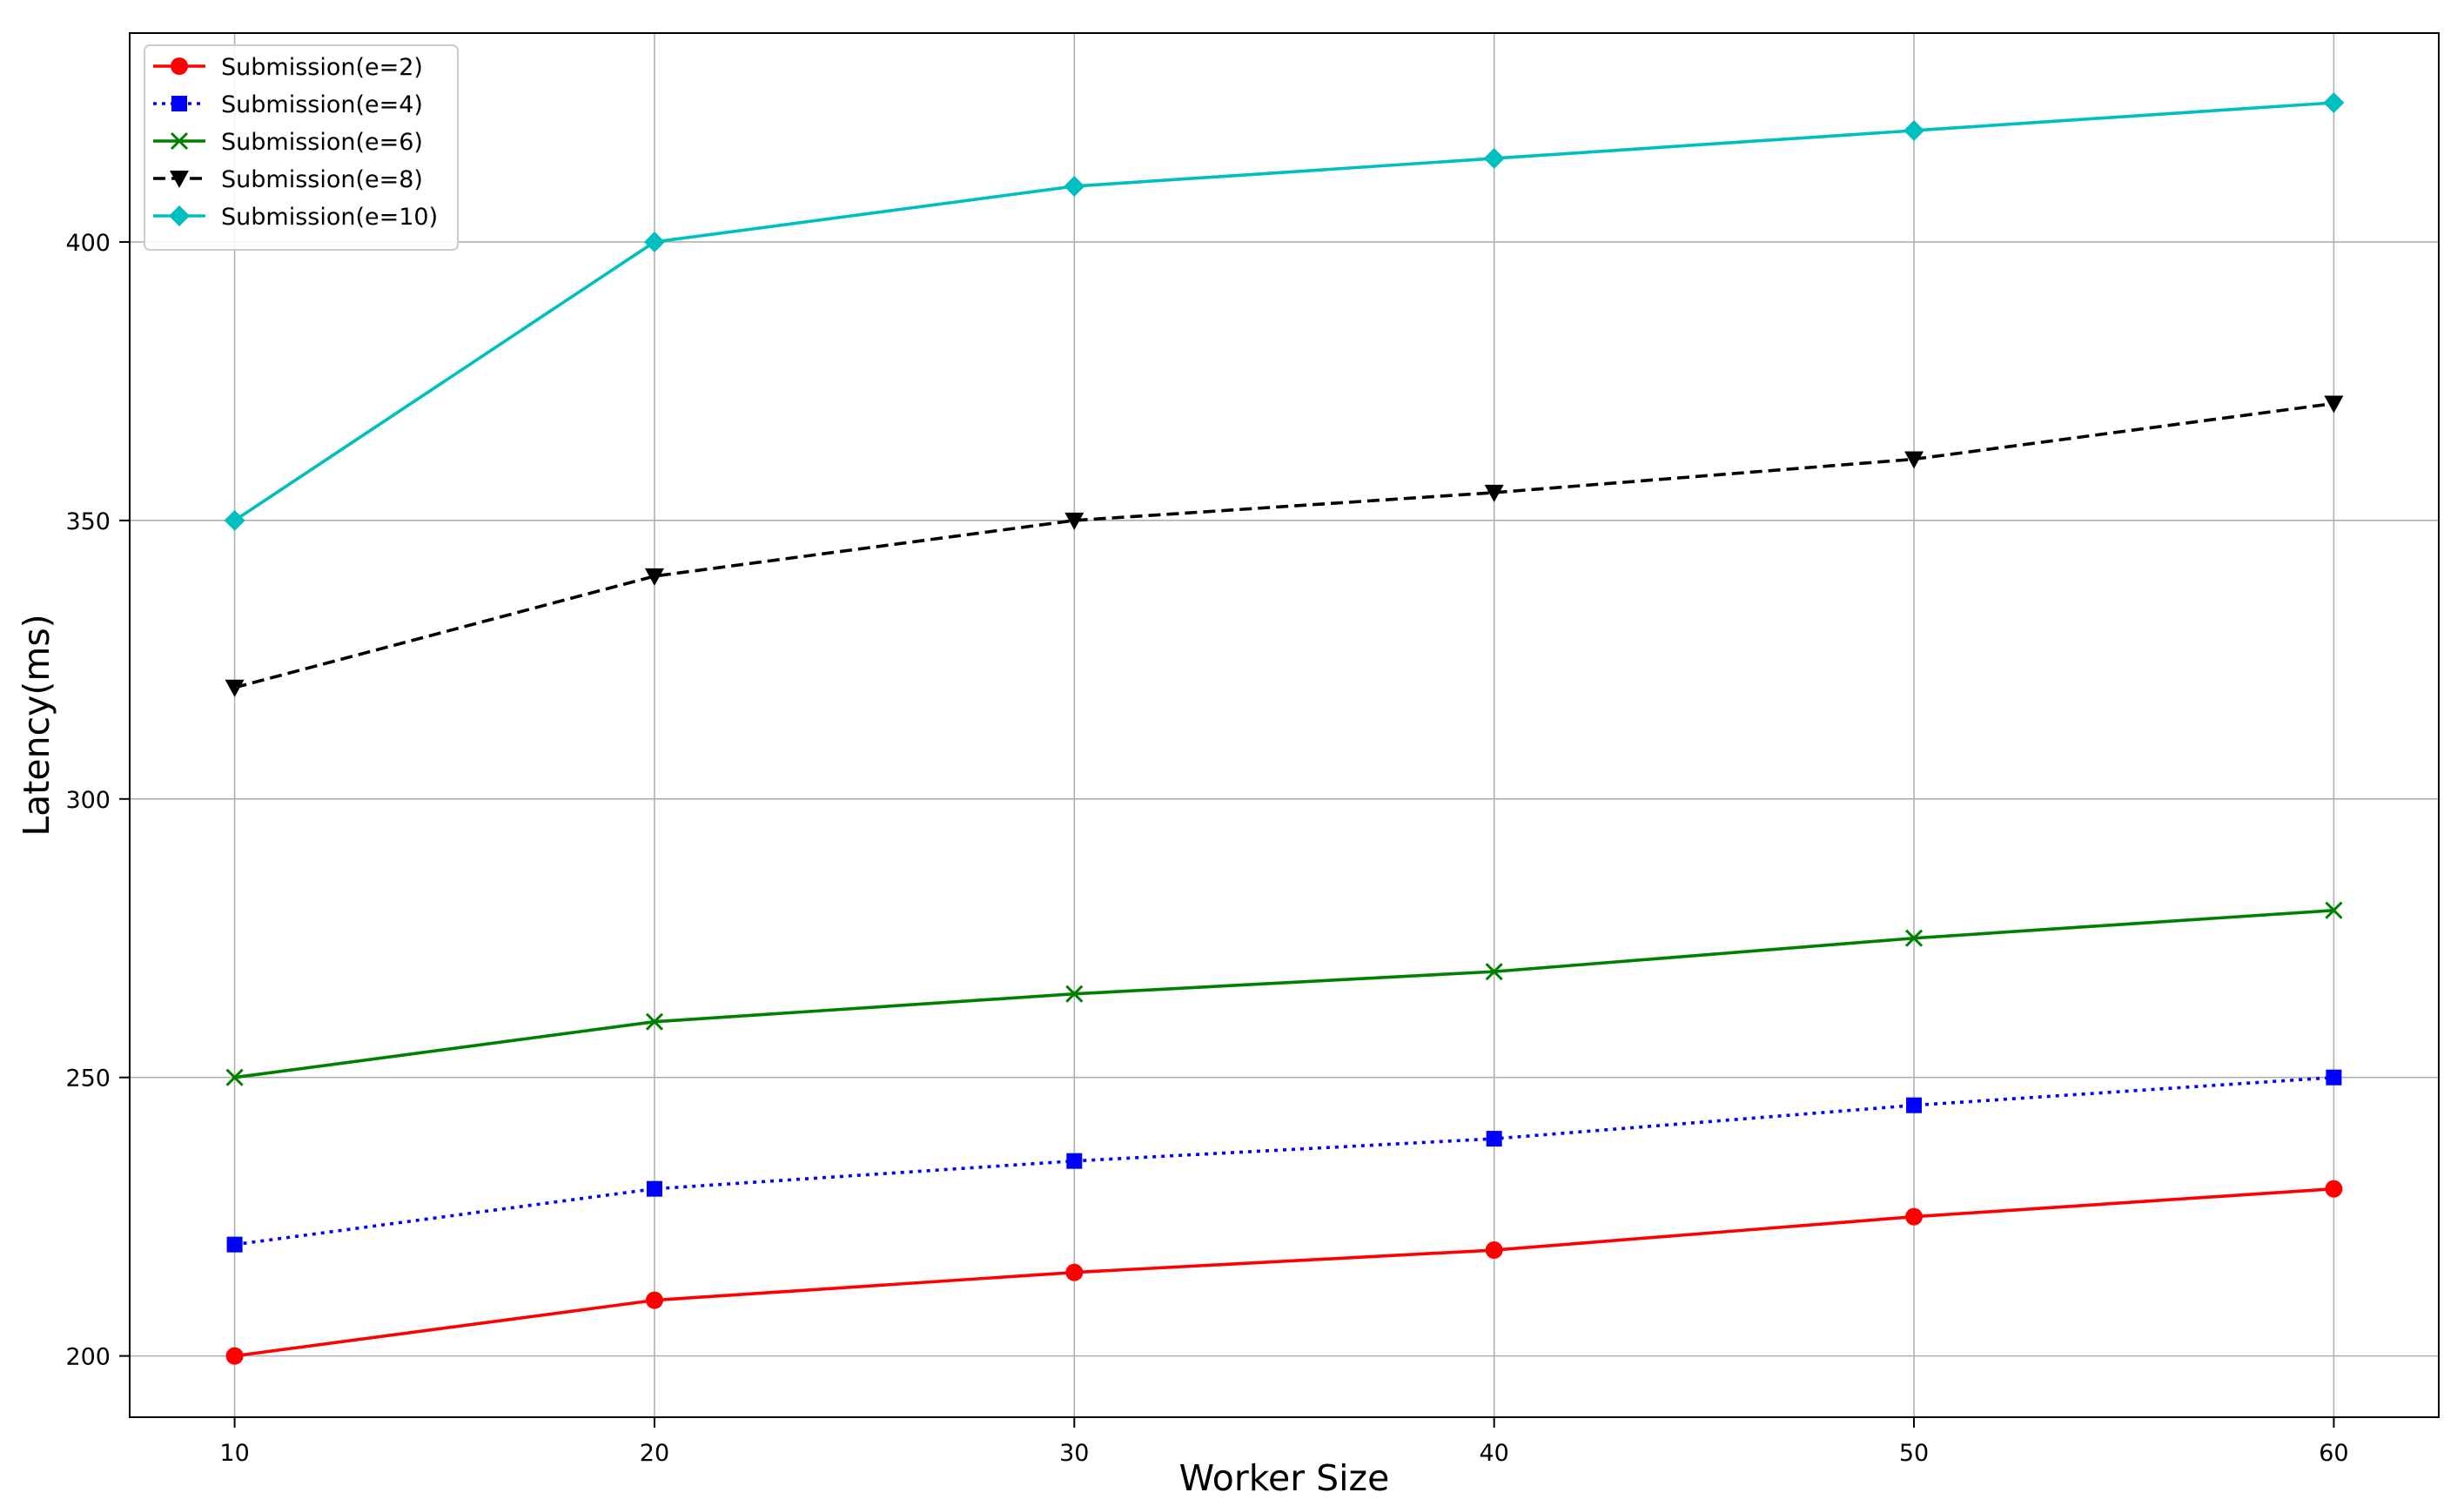  I want to click on legend-entry: Submission(e=6), so click(288, 142).